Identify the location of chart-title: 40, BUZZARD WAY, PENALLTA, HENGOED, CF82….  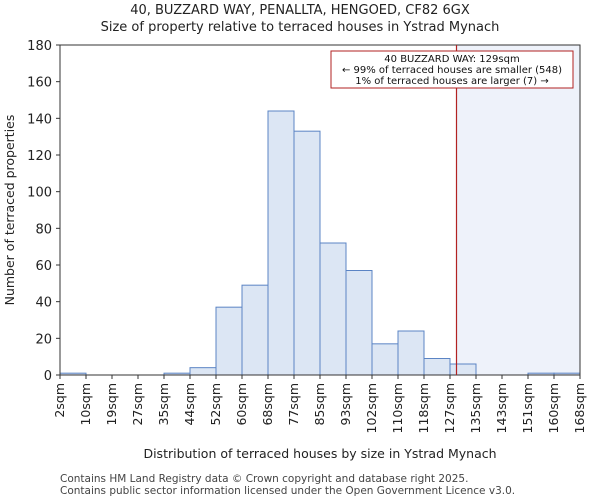
(300, 10).